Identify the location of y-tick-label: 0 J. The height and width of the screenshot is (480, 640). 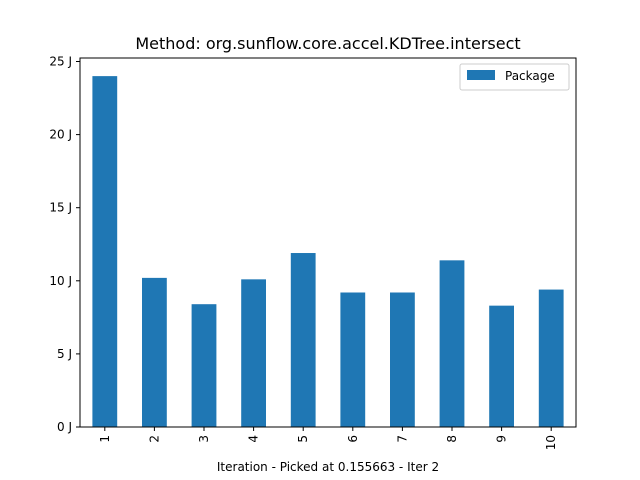
(64, 427).